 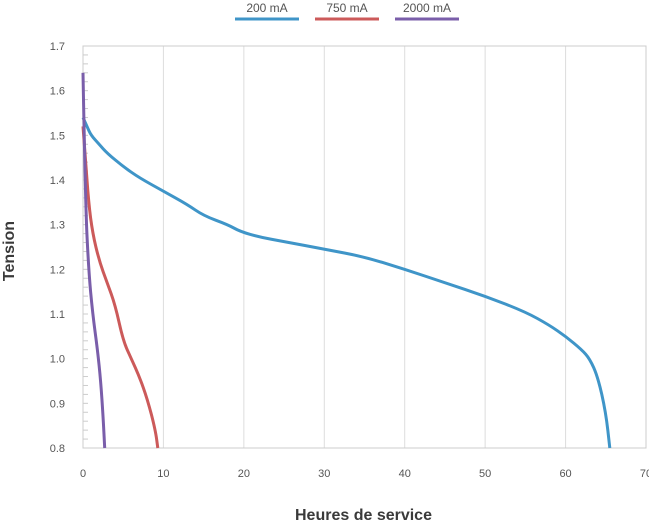 I want to click on y-axis-title: Tension, so click(x=9, y=251).